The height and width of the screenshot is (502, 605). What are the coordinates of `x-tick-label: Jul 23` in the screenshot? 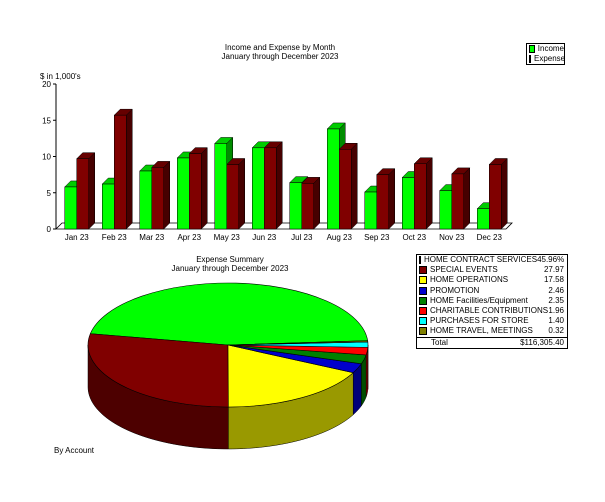 It's located at (302, 237).